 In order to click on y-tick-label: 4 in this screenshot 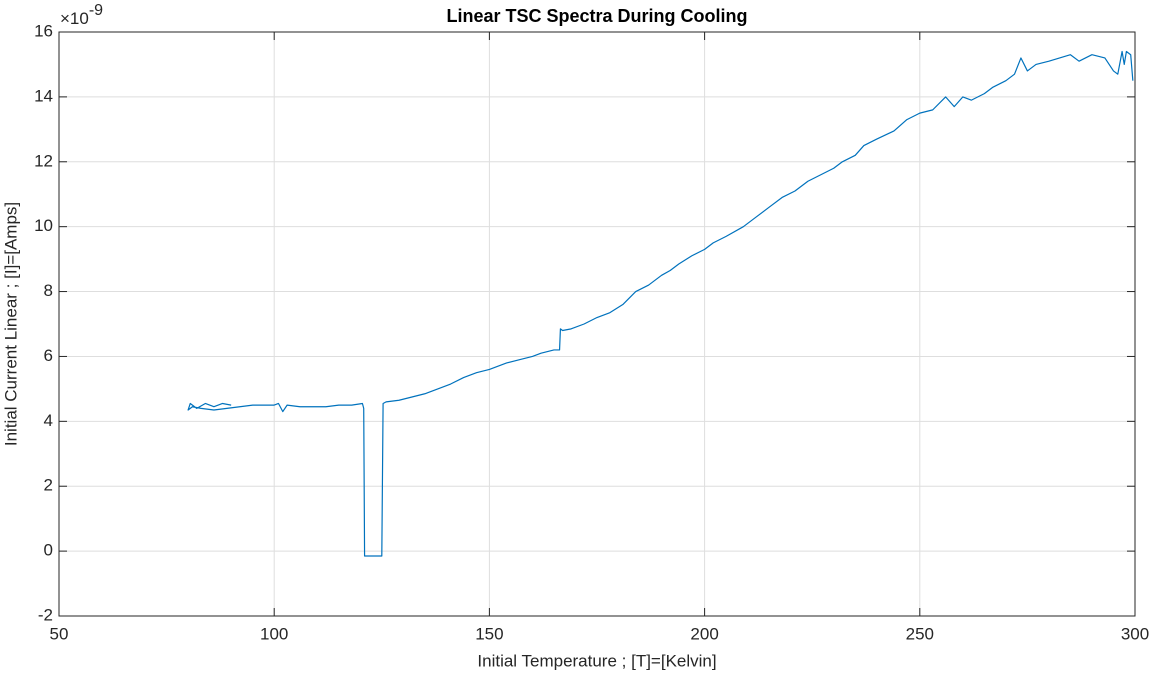, I will do `click(48, 420)`.